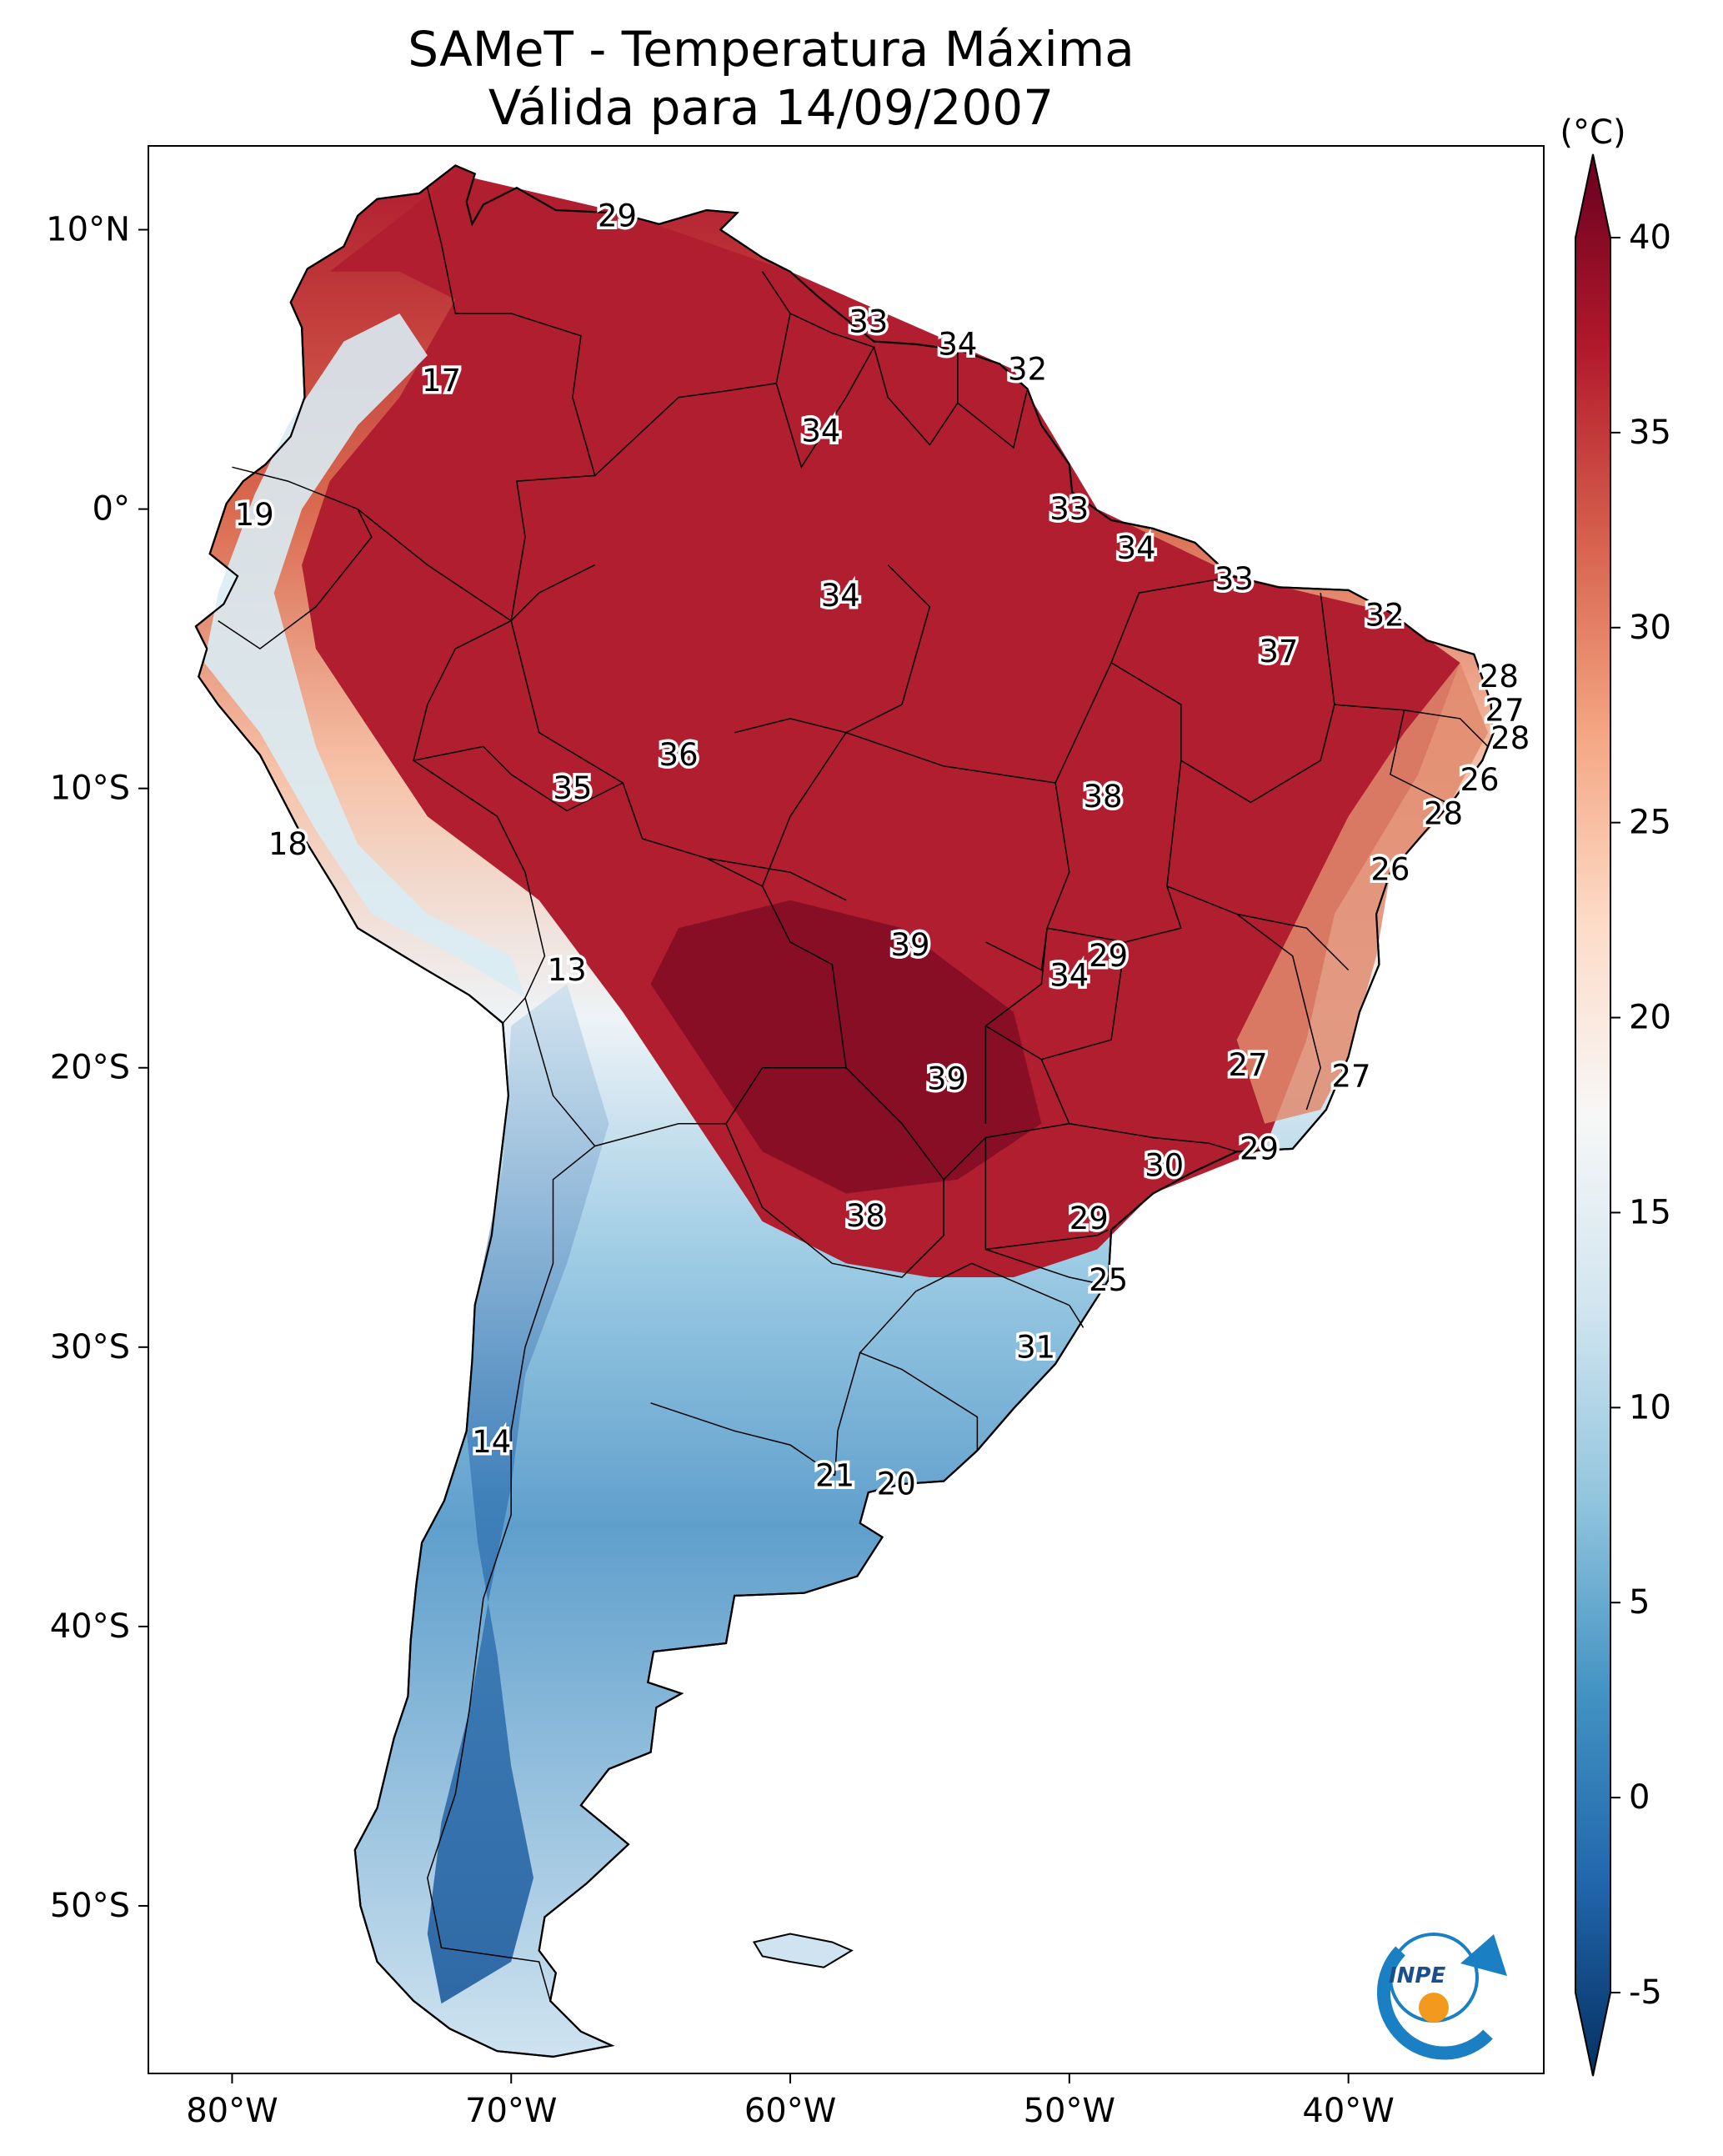 This screenshot has height=2156, width=1723. I want to click on station-value-label: 25, so click(1108, 1280).